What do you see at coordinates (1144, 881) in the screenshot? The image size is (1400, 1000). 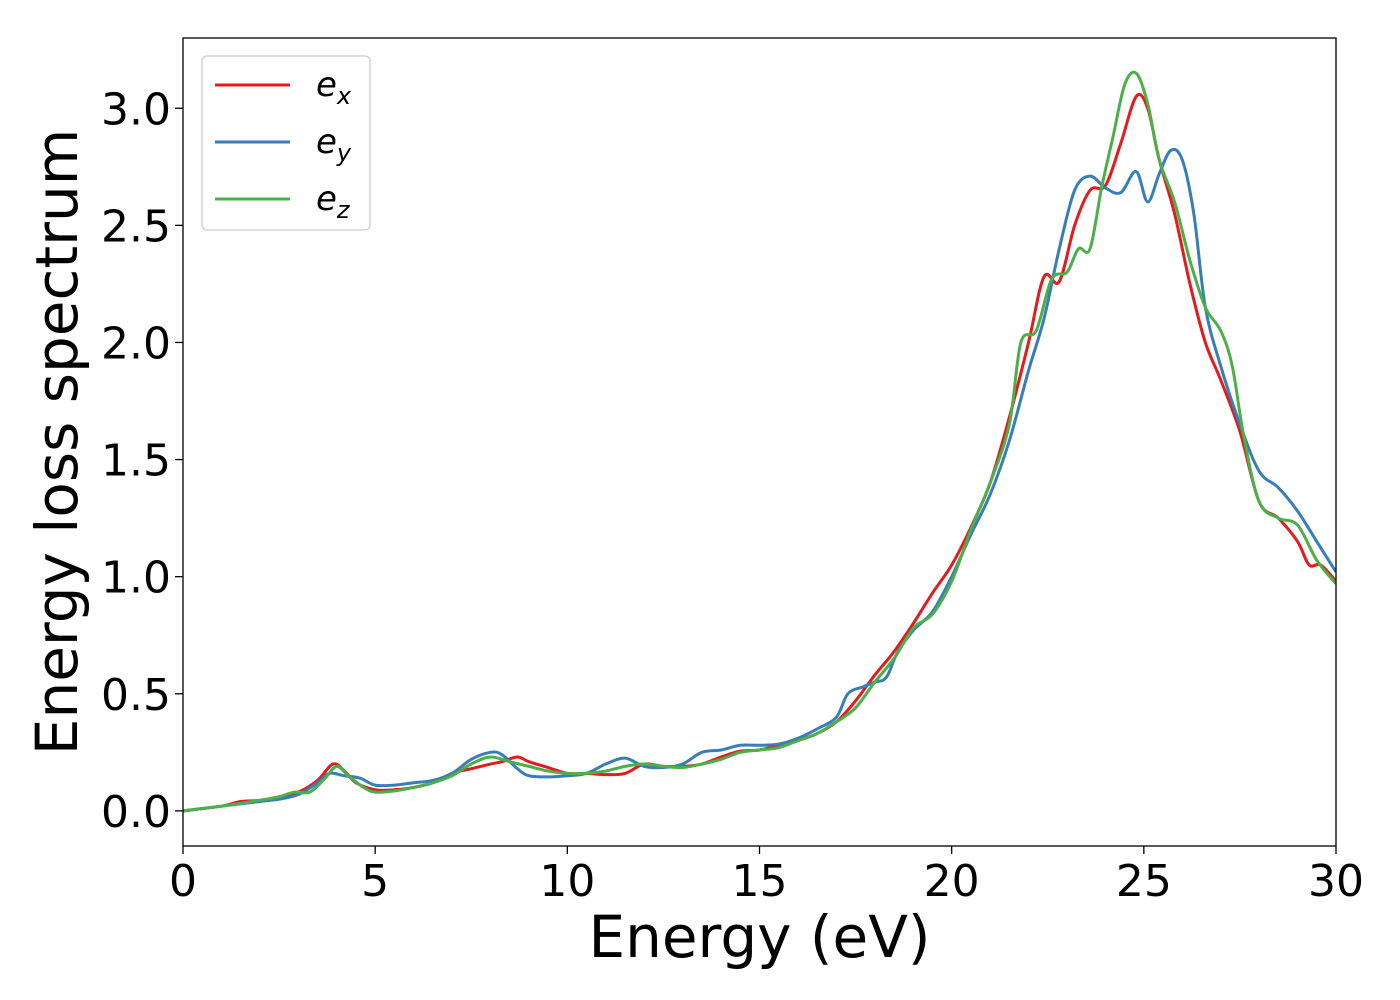 I see `x-tick-label: 25` at bounding box center [1144, 881].